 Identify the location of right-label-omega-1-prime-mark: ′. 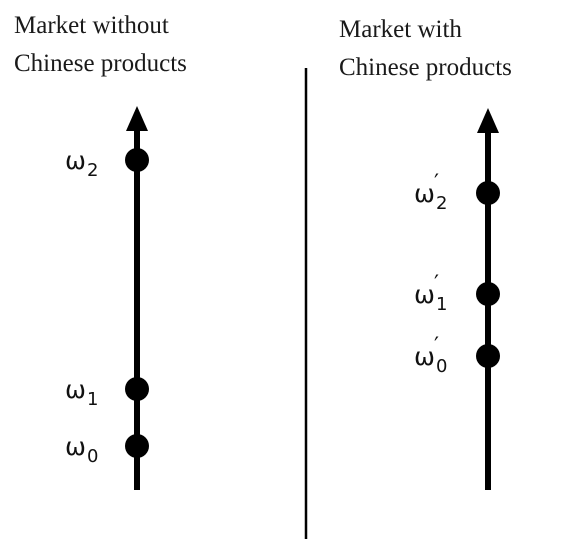
(436, 284).